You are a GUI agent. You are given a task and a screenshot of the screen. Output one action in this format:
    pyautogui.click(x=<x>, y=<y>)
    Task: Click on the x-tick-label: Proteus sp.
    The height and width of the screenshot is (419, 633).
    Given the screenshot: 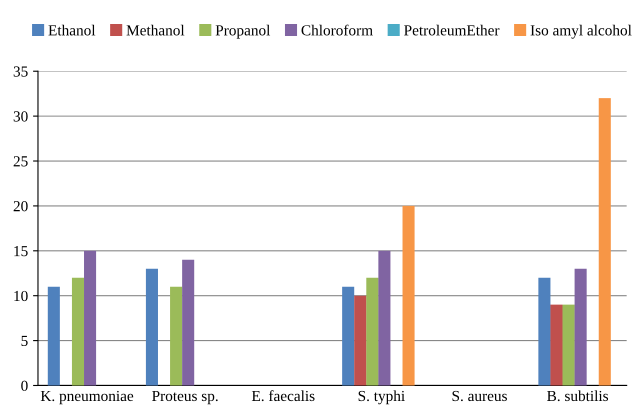 What is the action you would take?
    pyautogui.click(x=185, y=397)
    